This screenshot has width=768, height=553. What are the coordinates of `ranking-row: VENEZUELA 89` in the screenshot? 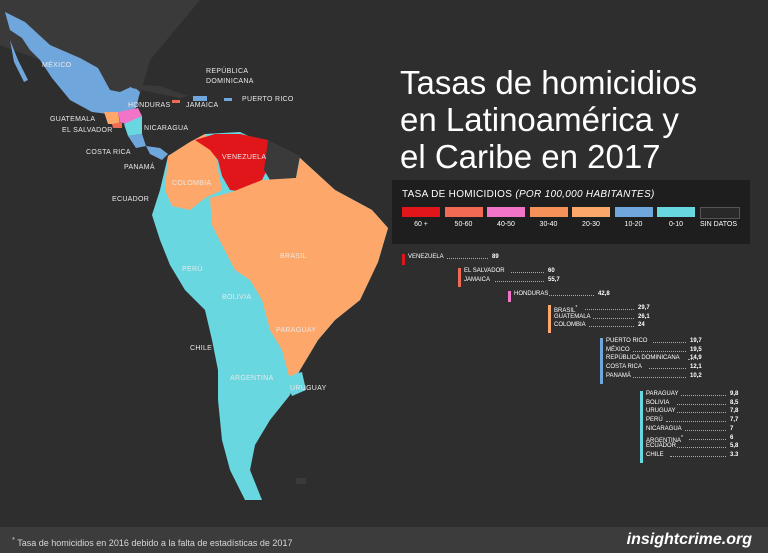 It's located at (453, 257).